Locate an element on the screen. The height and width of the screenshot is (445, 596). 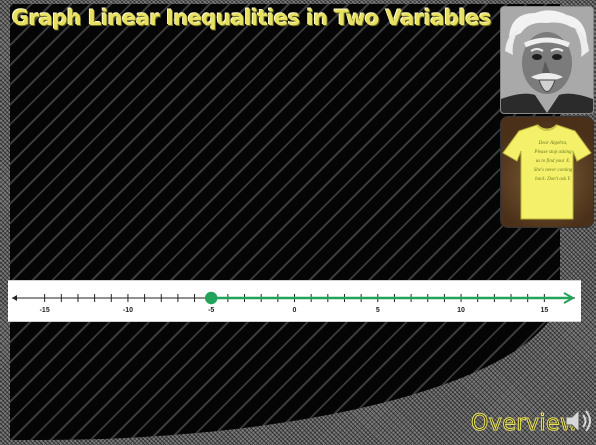
tick-label: -5 is located at coordinates (211, 310).